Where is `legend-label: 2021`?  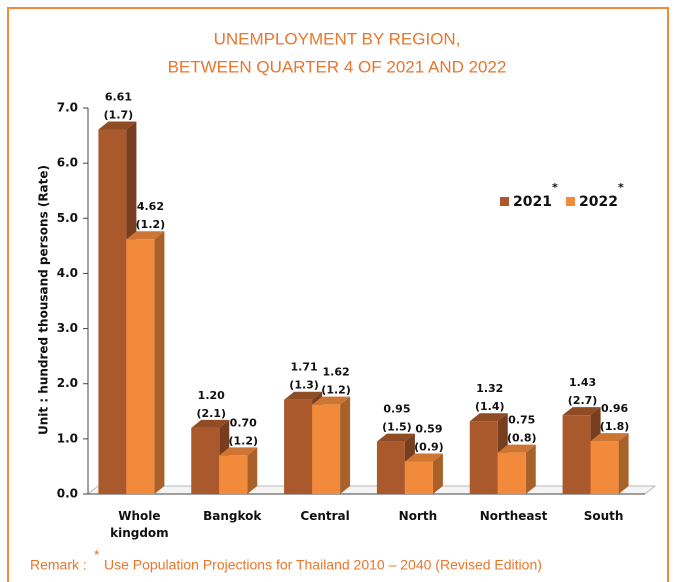
legend-label: 2021 is located at coordinates (532, 202).